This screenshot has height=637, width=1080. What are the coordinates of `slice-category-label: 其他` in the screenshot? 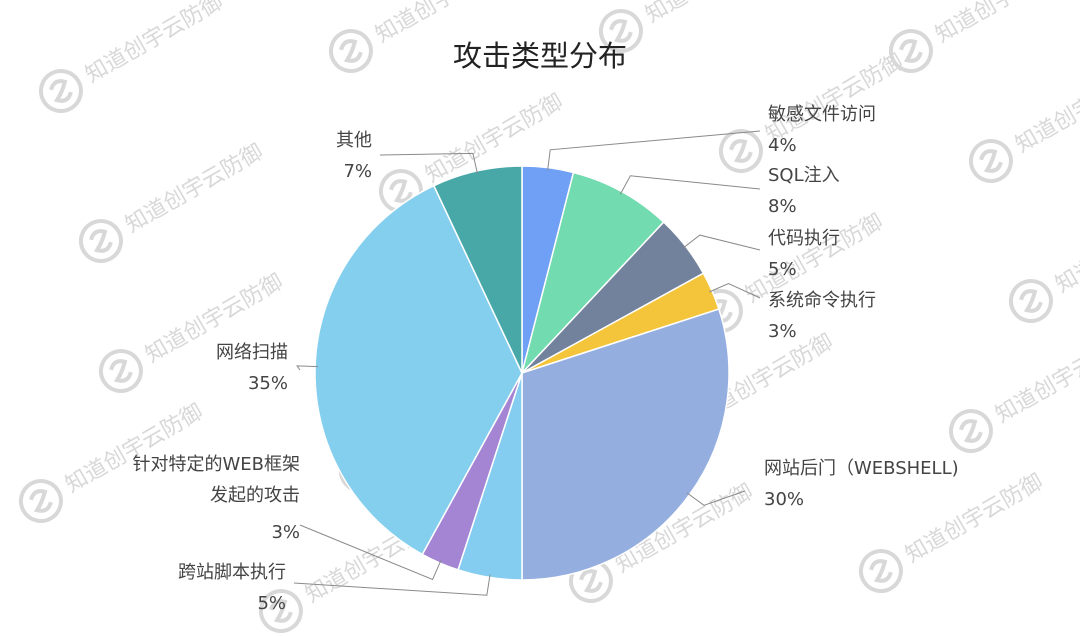 It's located at (354, 140).